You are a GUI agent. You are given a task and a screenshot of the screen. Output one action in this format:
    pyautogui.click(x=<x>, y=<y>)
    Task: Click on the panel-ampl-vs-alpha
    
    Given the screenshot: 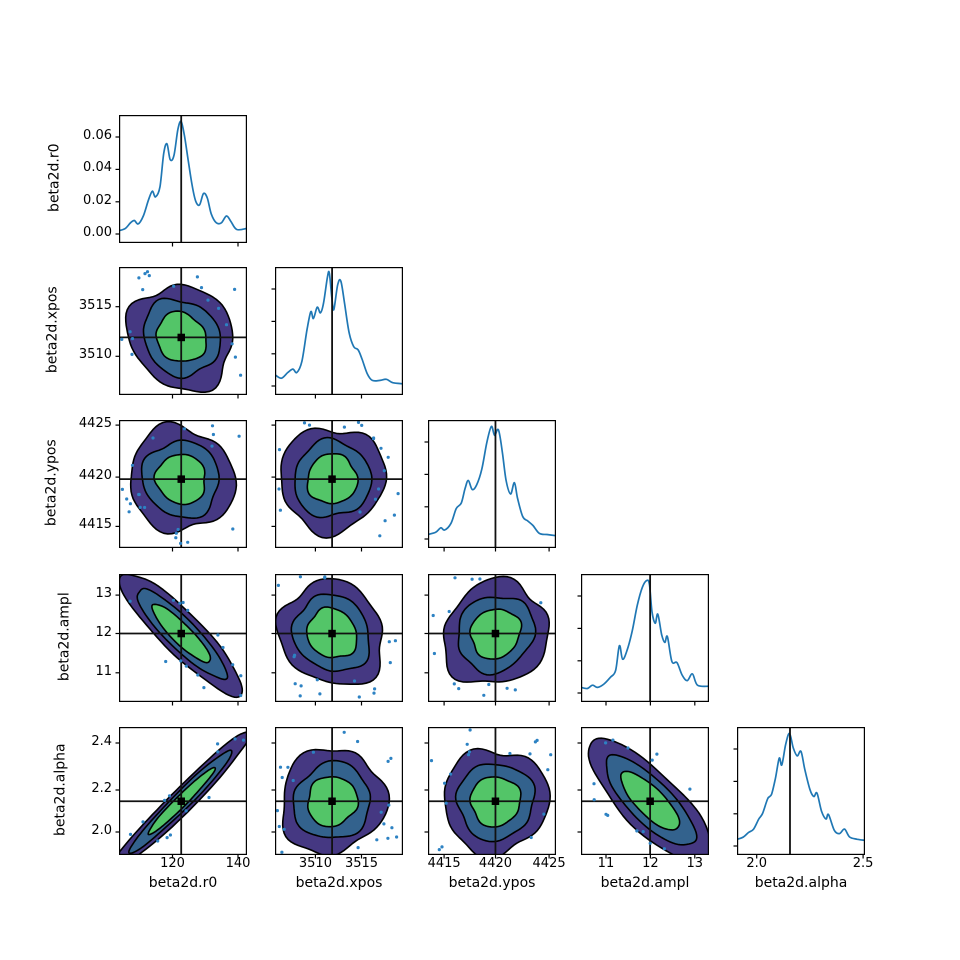 What is the action you would take?
    pyautogui.click(x=643, y=793)
    